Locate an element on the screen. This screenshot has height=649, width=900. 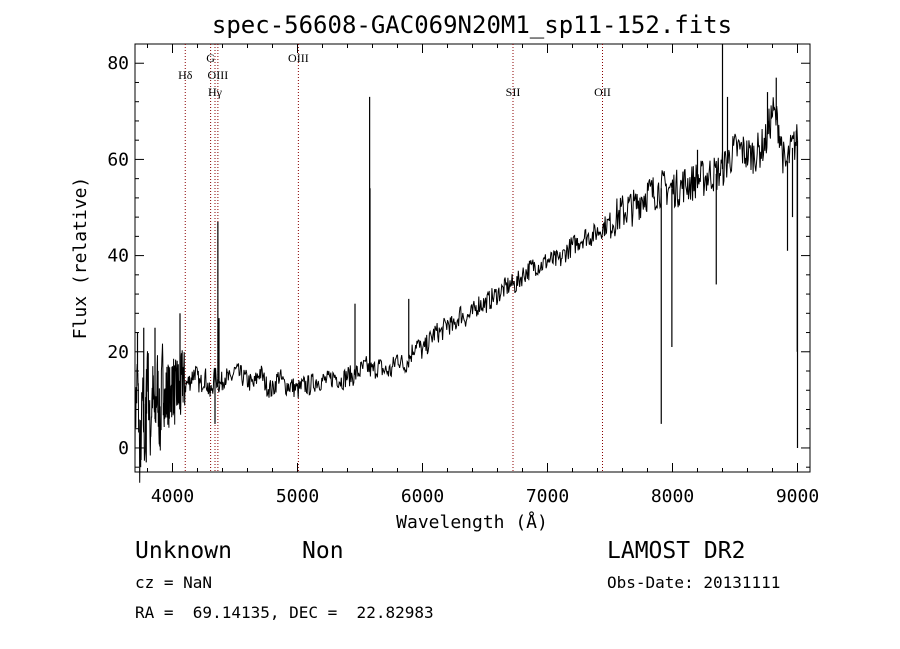
line-marker-label: OII is located at coordinates (602, 92).